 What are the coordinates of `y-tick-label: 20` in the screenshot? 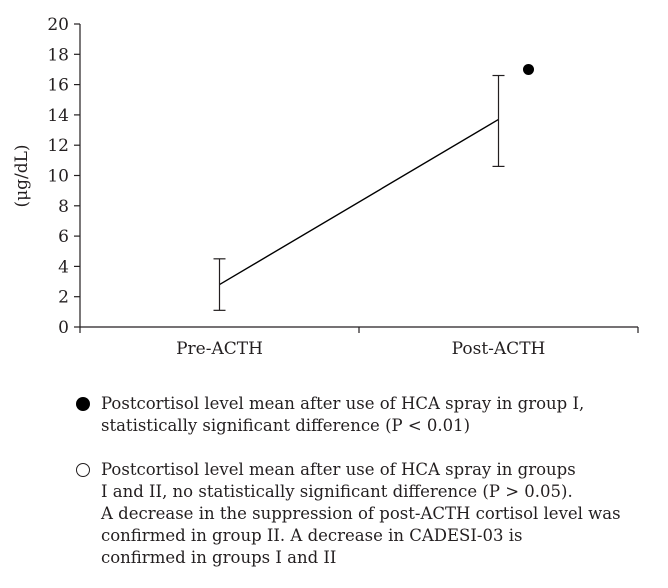 It's located at (58, 25).